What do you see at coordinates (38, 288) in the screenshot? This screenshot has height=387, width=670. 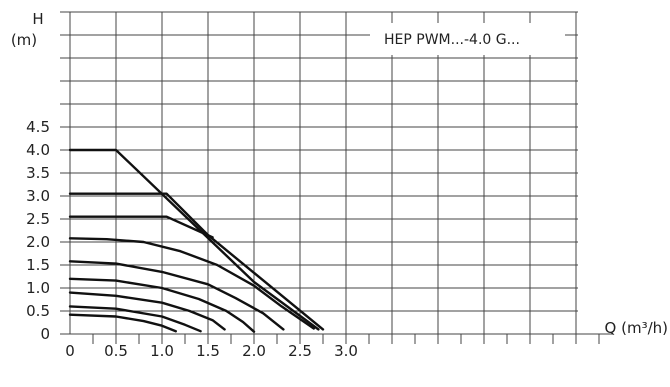 I see `y-tick-label: 1.0` at bounding box center [38, 288].